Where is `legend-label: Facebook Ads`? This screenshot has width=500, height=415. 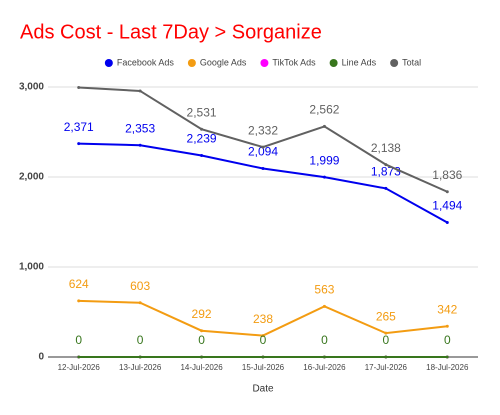
legend-label: Facebook Ads is located at coordinates (146, 62).